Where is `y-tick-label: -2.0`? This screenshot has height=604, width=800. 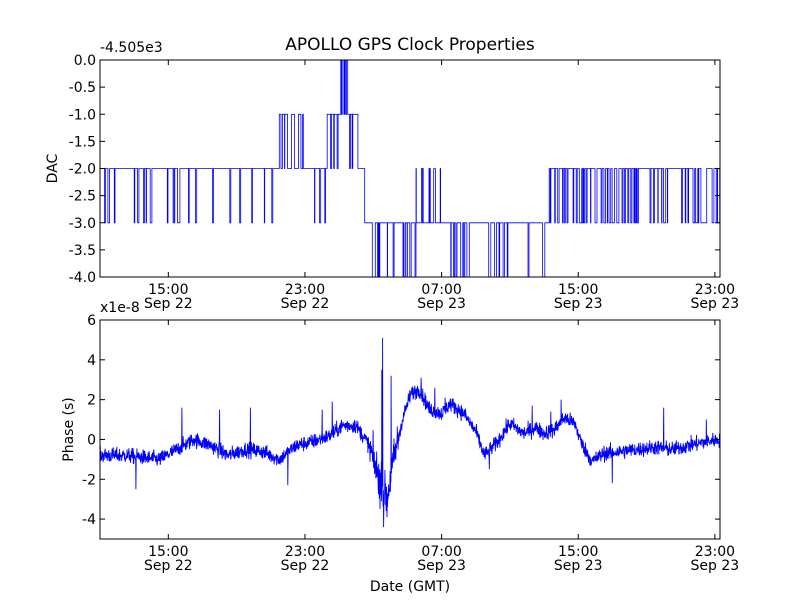 y-tick-label: -2.0 is located at coordinates (82, 170).